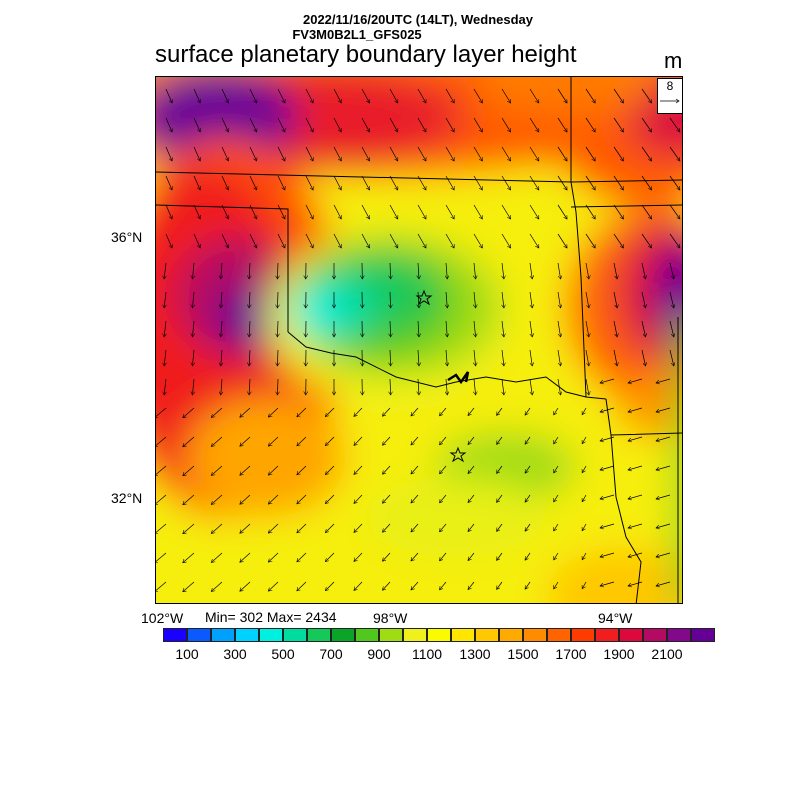 The height and width of the screenshot is (800, 800). Describe the element at coordinates (475, 654) in the screenshot. I see `colorbar-label: 1300` at that location.